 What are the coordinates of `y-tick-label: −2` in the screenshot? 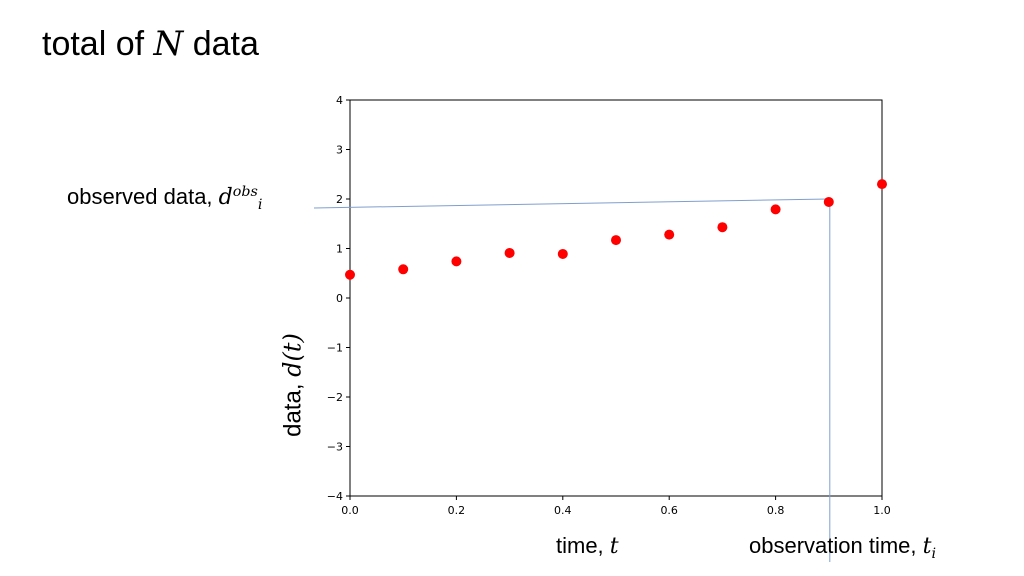 It's located at (335, 397).